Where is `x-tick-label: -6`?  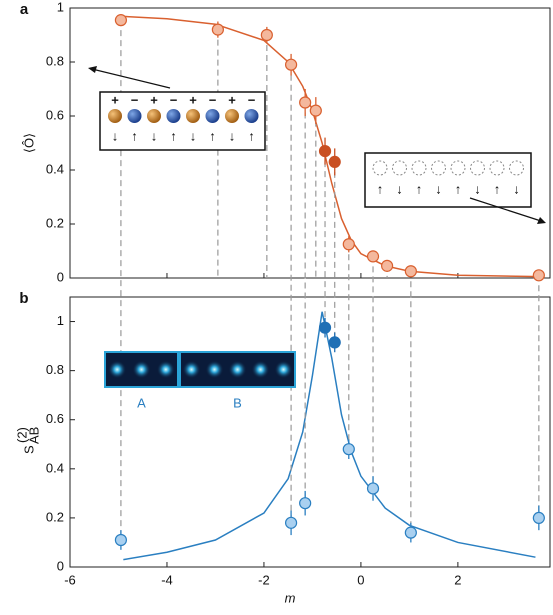 x-tick-label: -6 is located at coordinates (70, 579).